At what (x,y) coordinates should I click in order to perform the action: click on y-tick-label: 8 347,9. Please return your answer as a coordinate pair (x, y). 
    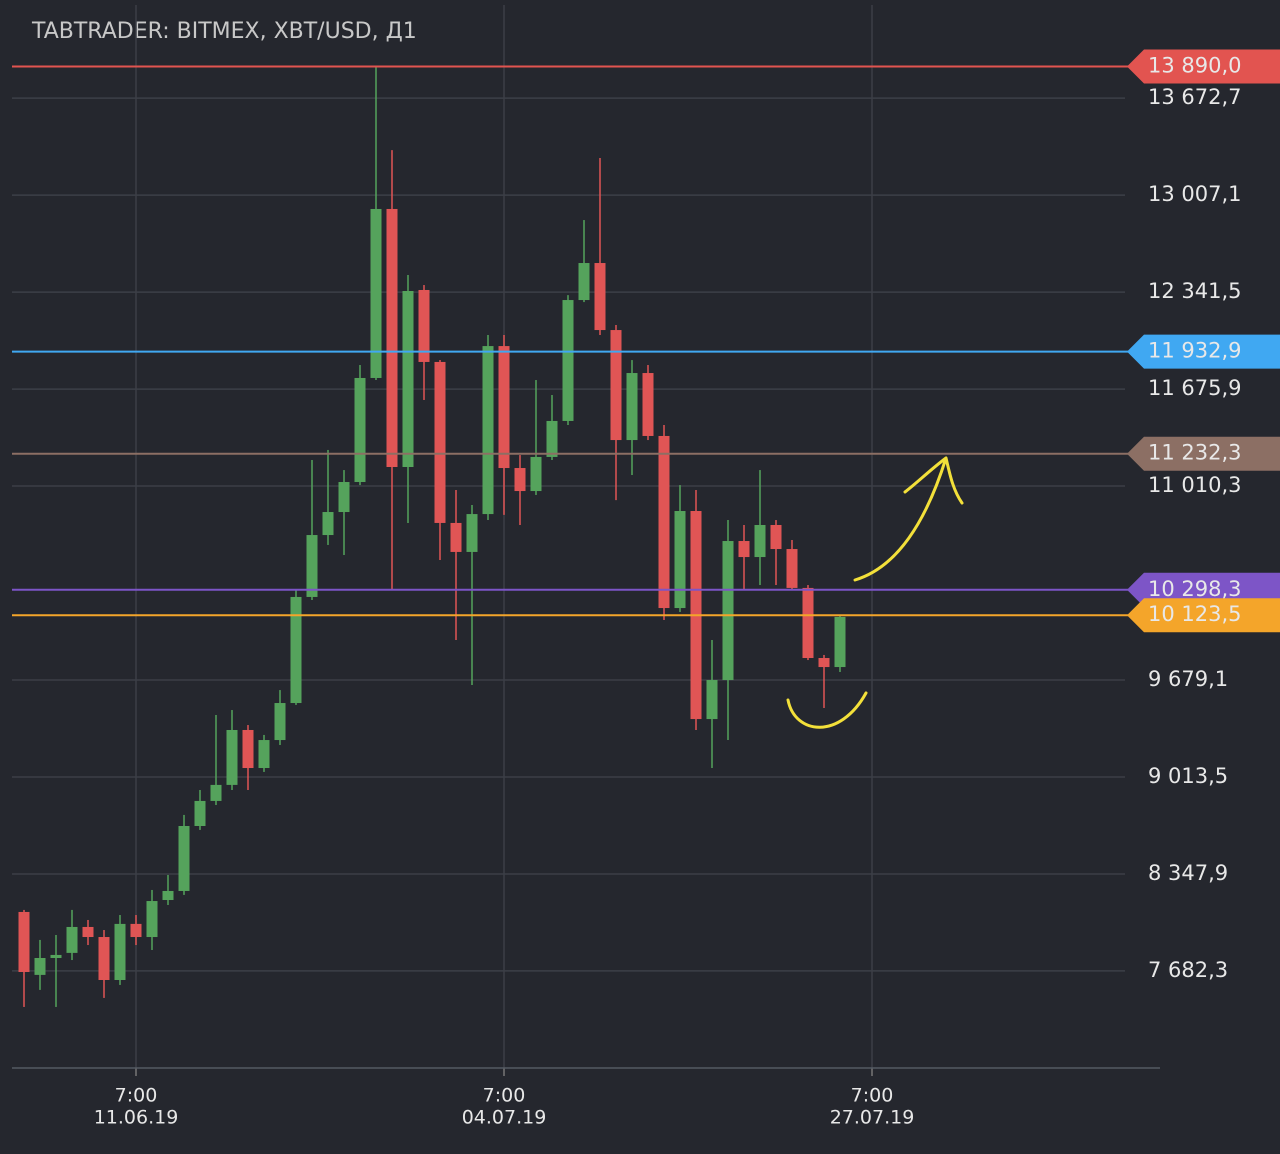
    Looking at the image, I should click on (1188, 873).